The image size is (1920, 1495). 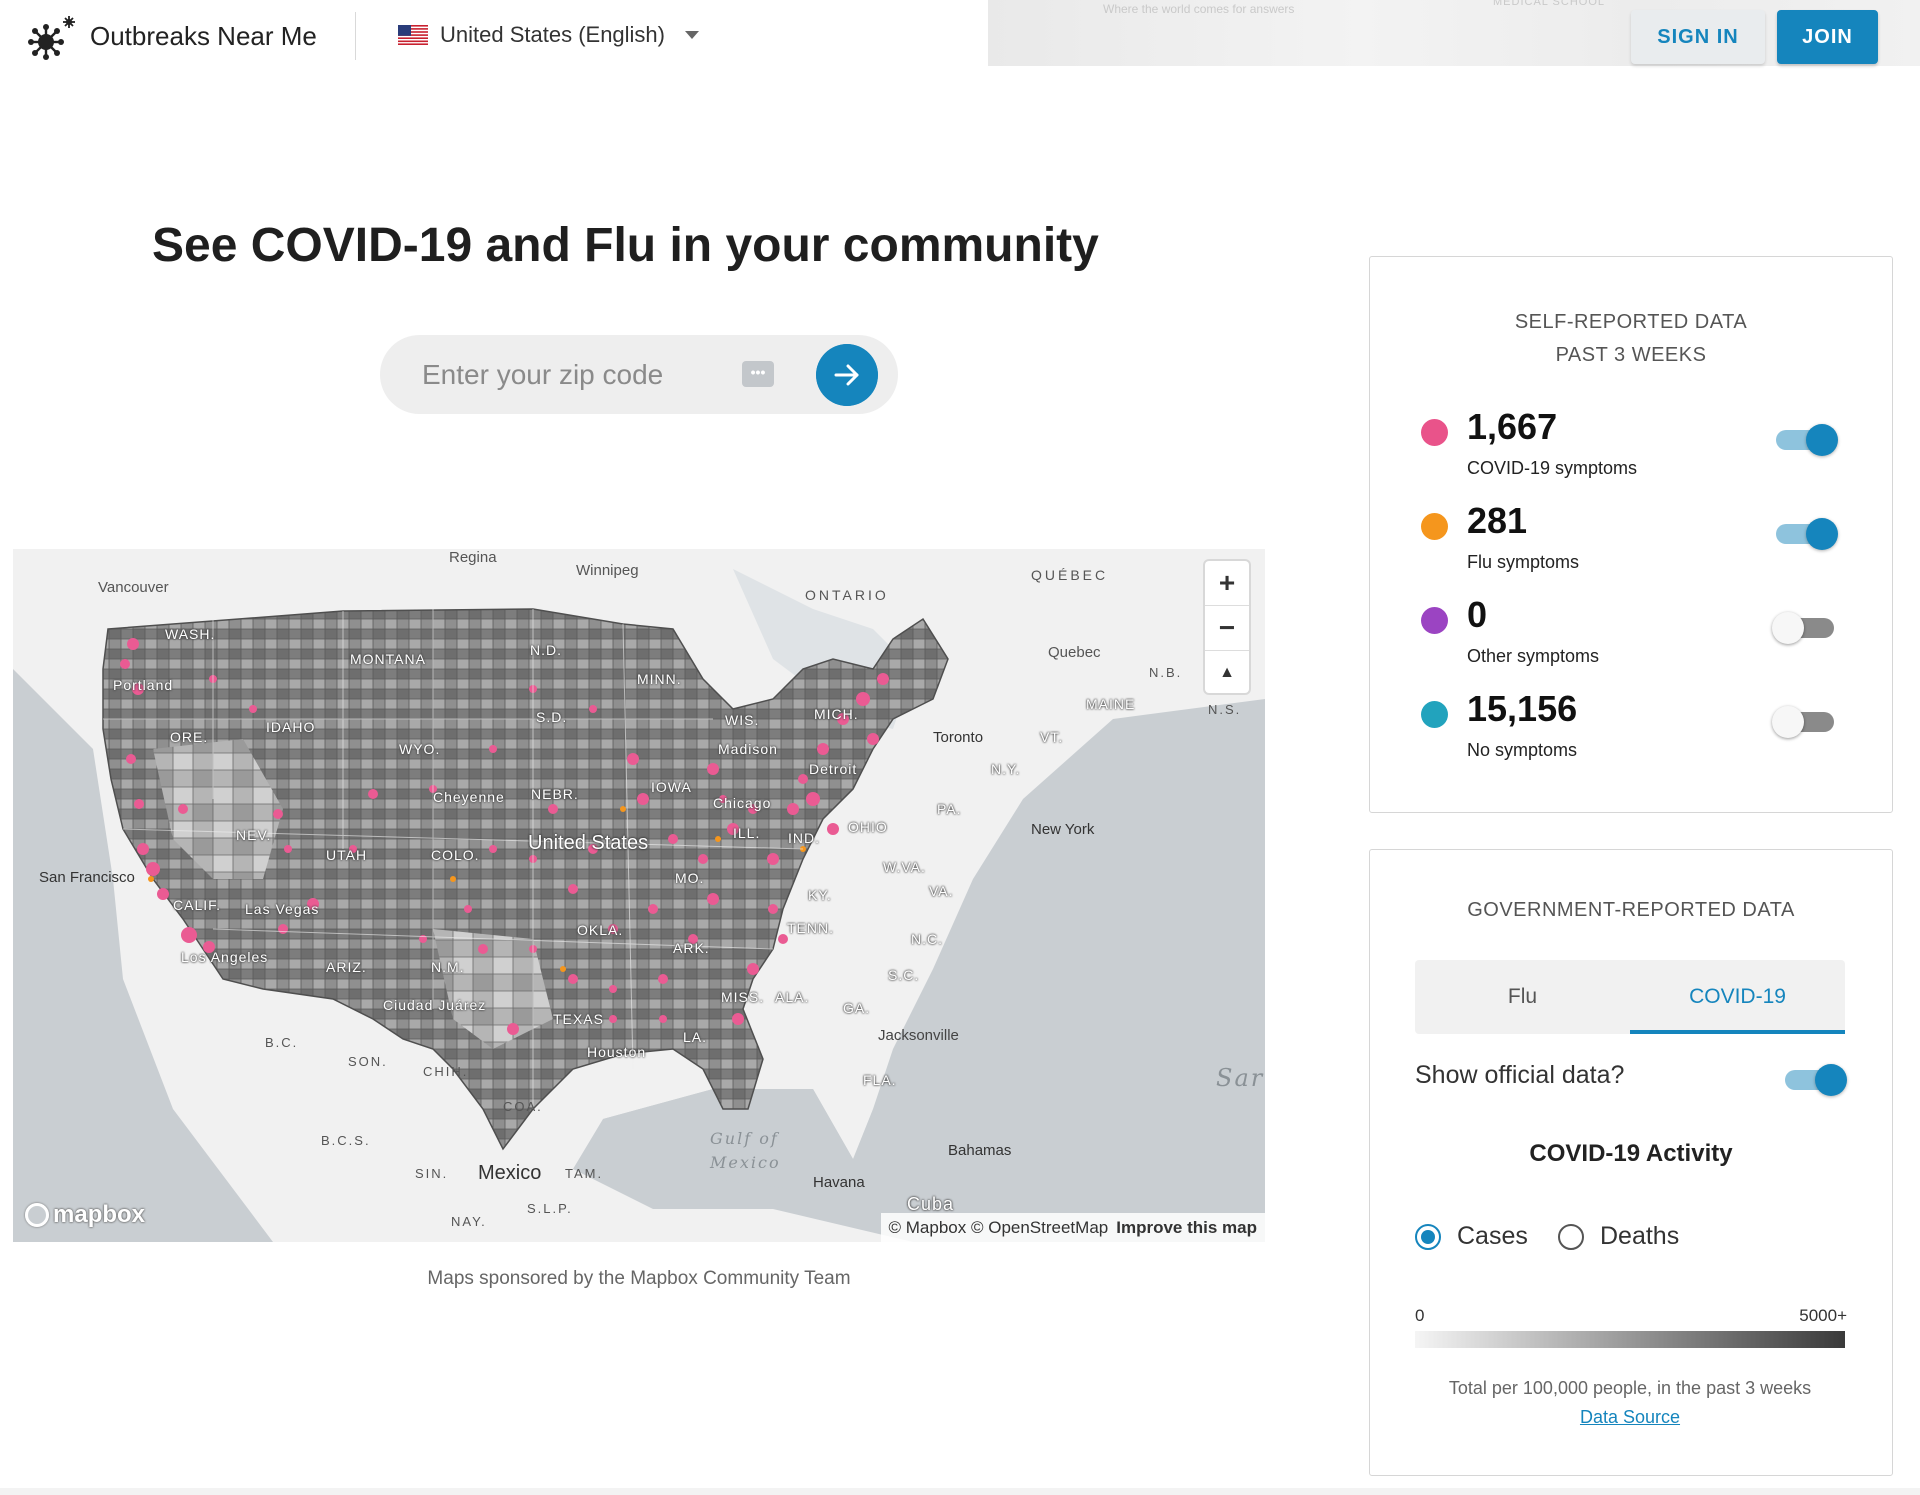 I want to click on data-type-tabs: Flu COVID-19, so click(x=1630, y=997).